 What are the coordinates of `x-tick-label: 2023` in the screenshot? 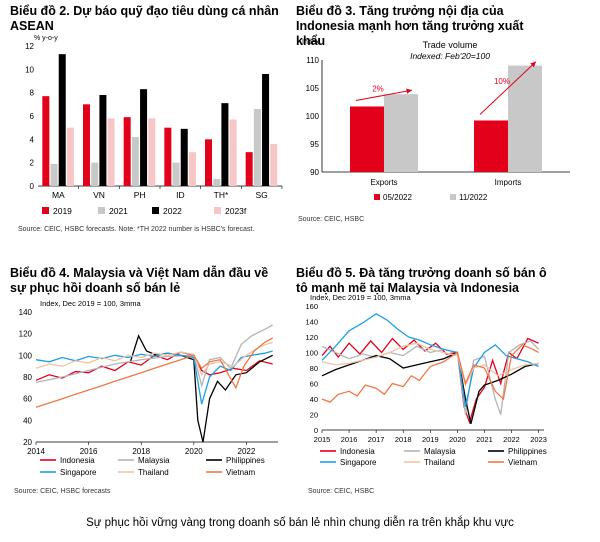 It's located at (538, 439).